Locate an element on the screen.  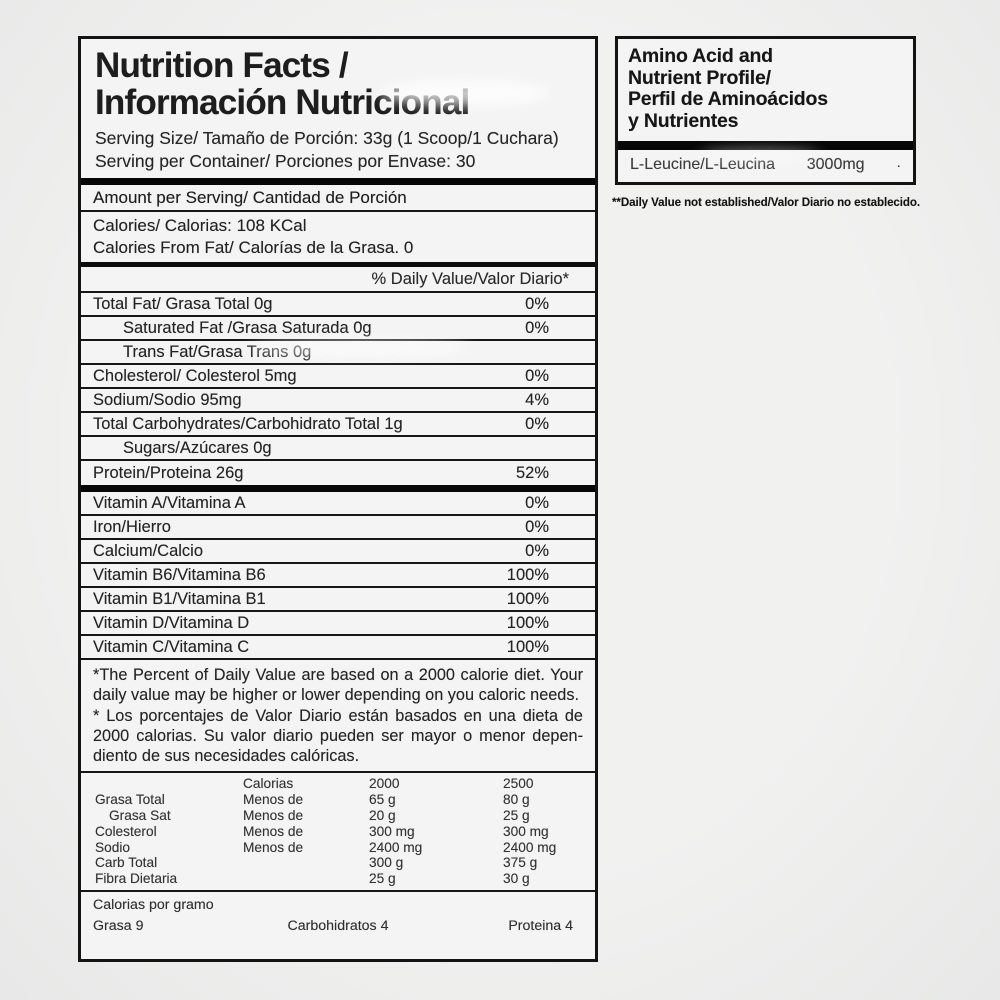
vitamin-row-calcium: Calcium/Calcio 0% is located at coordinates (338, 552).